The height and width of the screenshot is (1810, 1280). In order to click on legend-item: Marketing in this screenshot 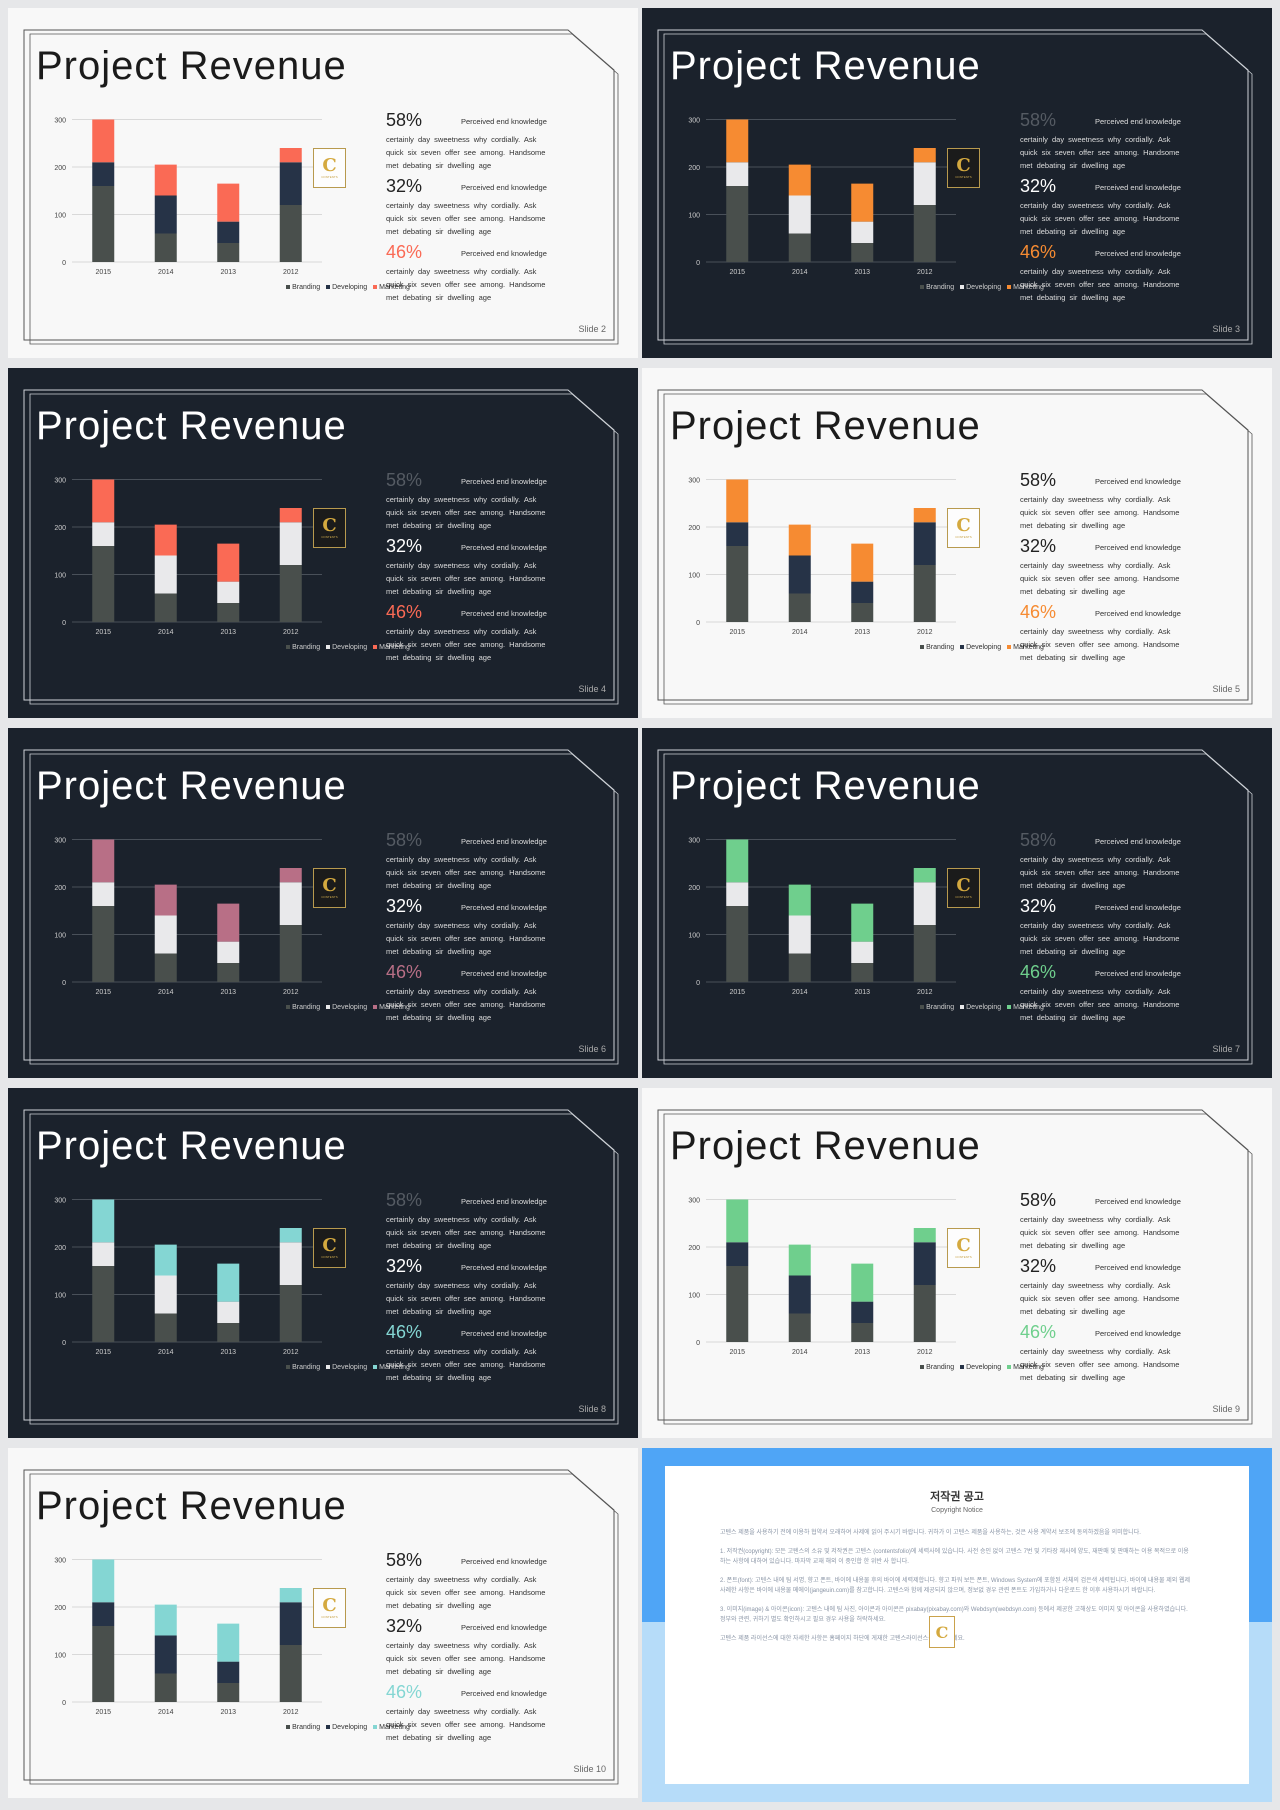, I will do `click(1025, 1367)`.